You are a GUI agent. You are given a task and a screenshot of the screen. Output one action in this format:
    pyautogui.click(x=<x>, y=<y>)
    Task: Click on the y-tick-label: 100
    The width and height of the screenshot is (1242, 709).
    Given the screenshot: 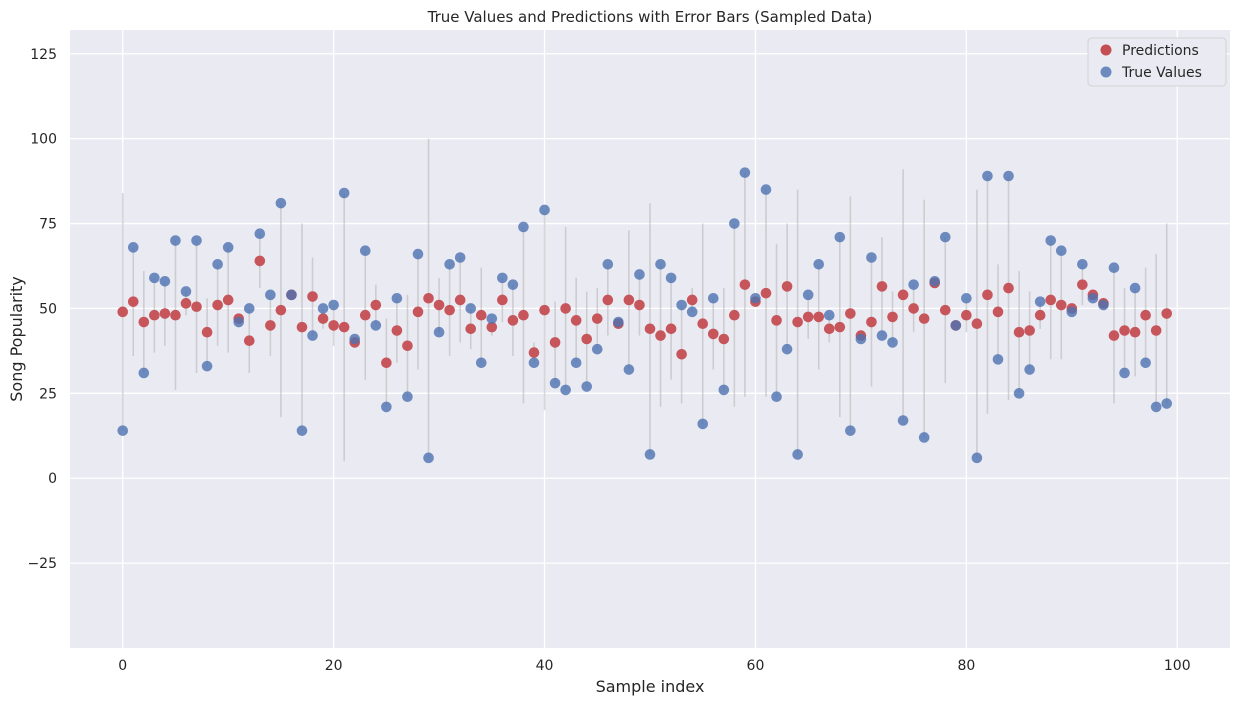 What is the action you would take?
    pyautogui.click(x=43, y=140)
    